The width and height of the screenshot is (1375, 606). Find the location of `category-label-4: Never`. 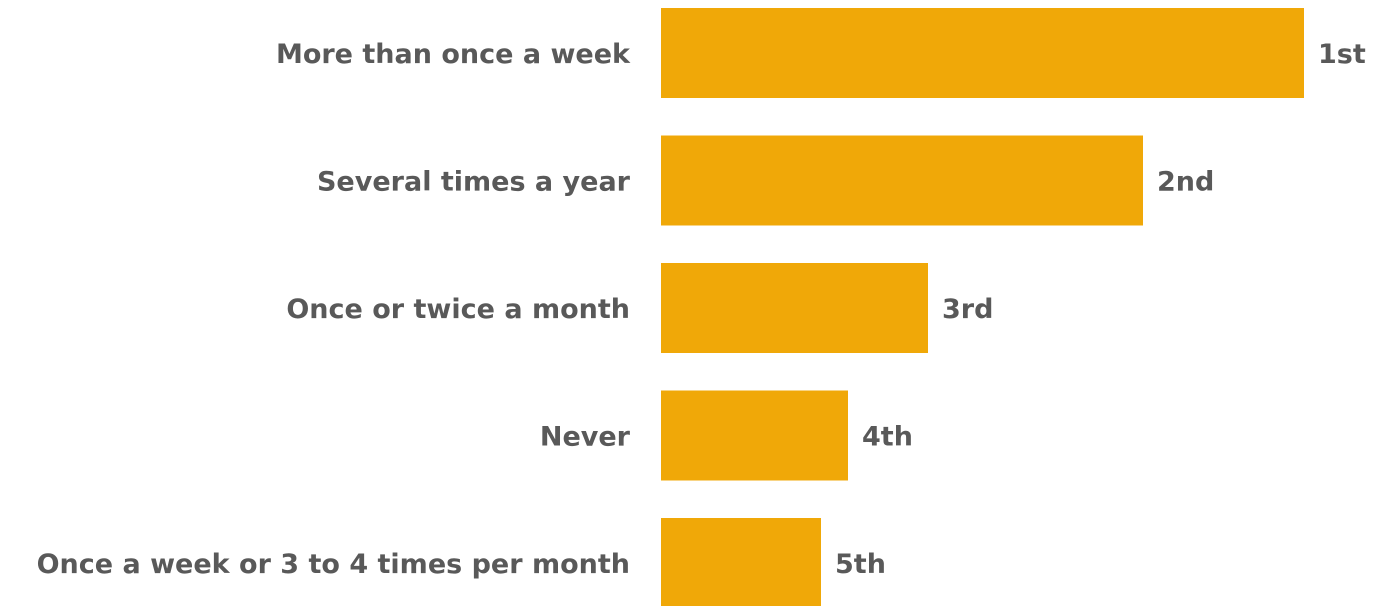

category-label-4: Never is located at coordinates (585, 437).